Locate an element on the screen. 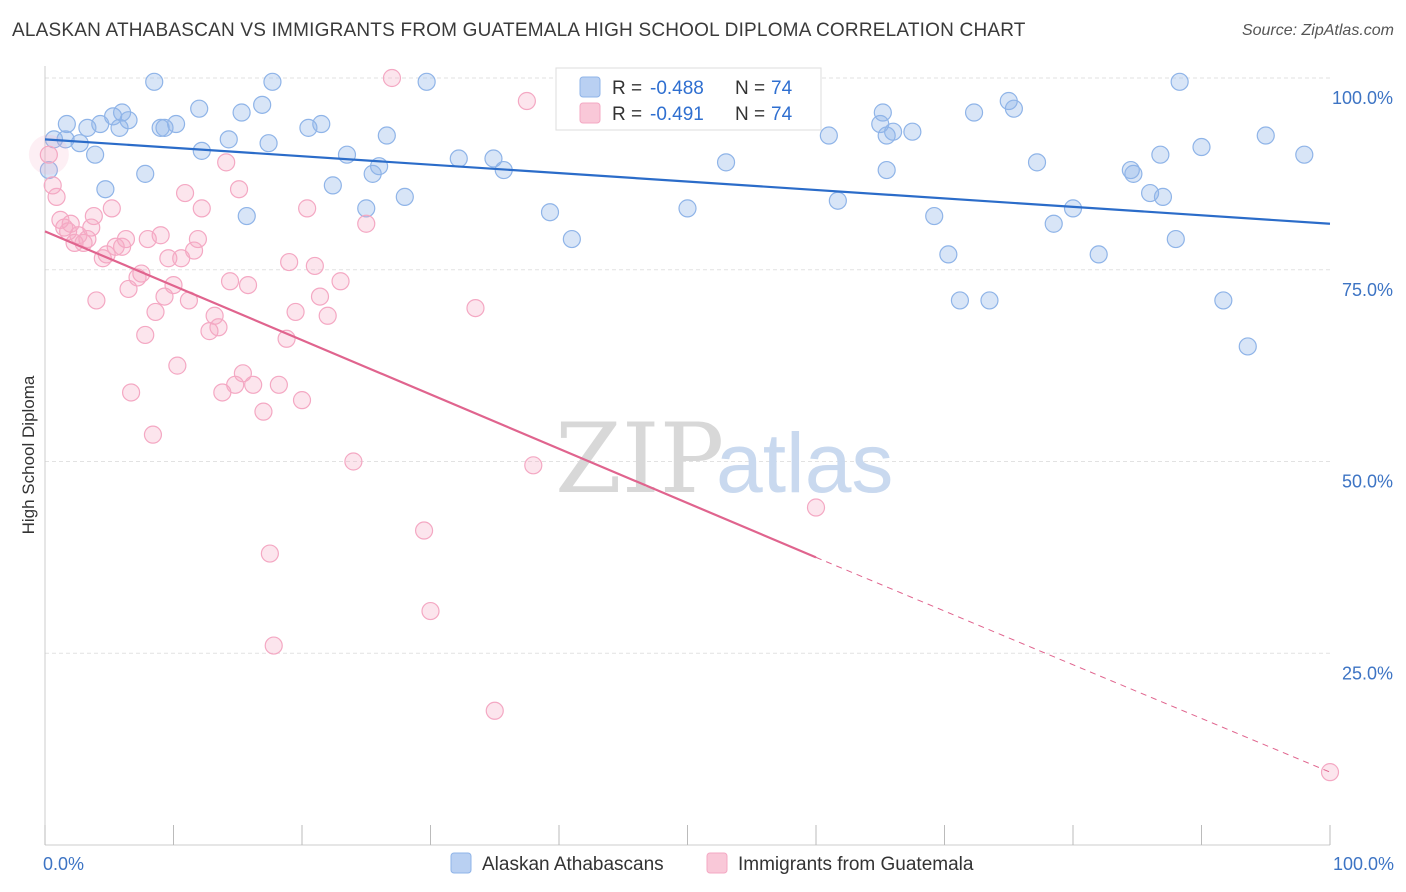 This screenshot has height=892, width=1406. legend-r-label-2: R = is located at coordinates (627, 114).